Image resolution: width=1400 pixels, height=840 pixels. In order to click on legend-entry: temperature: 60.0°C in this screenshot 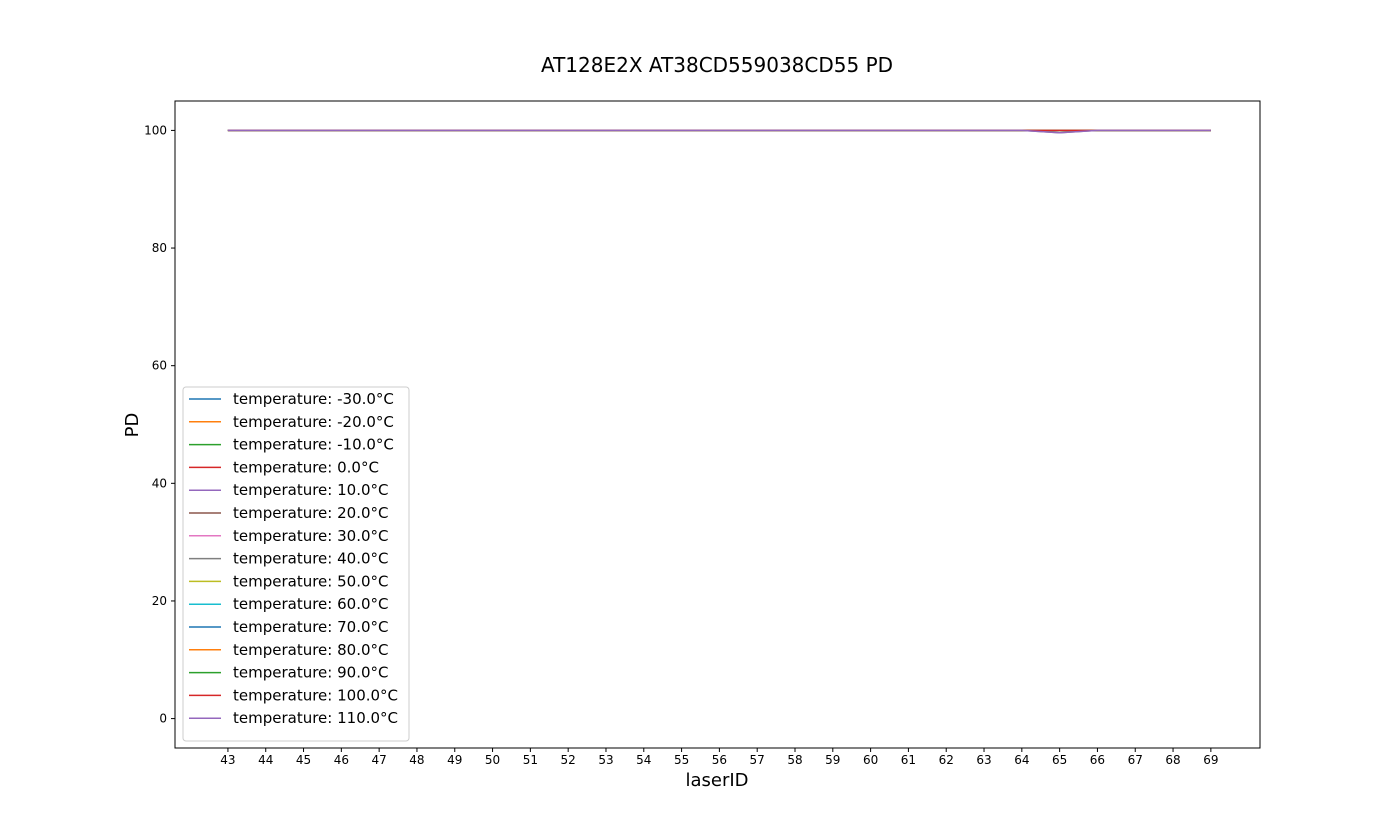, I will do `click(288, 604)`.